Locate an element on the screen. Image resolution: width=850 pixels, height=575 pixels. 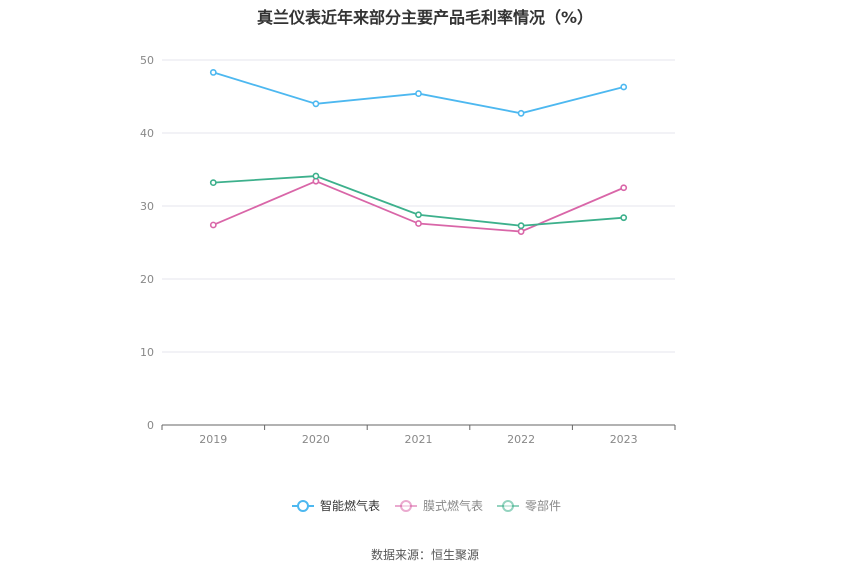
legend-label: 智能燃气表 is located at coordinates (350, 505).